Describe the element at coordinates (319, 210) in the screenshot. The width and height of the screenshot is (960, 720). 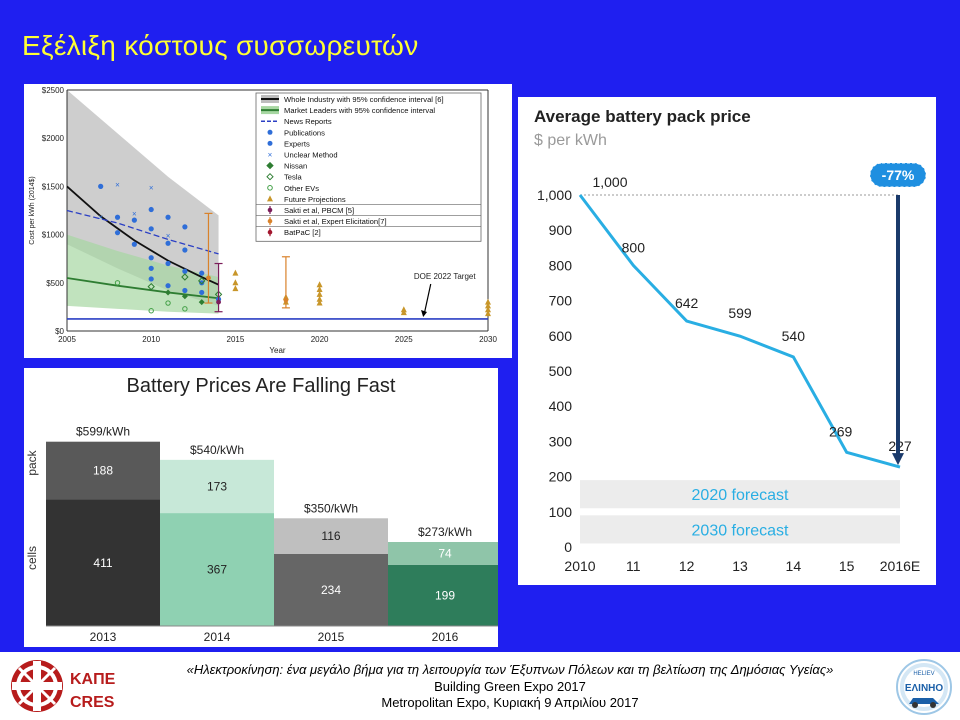
I see `legend-entry: Sakti et al, PBCM [5]` at that location.